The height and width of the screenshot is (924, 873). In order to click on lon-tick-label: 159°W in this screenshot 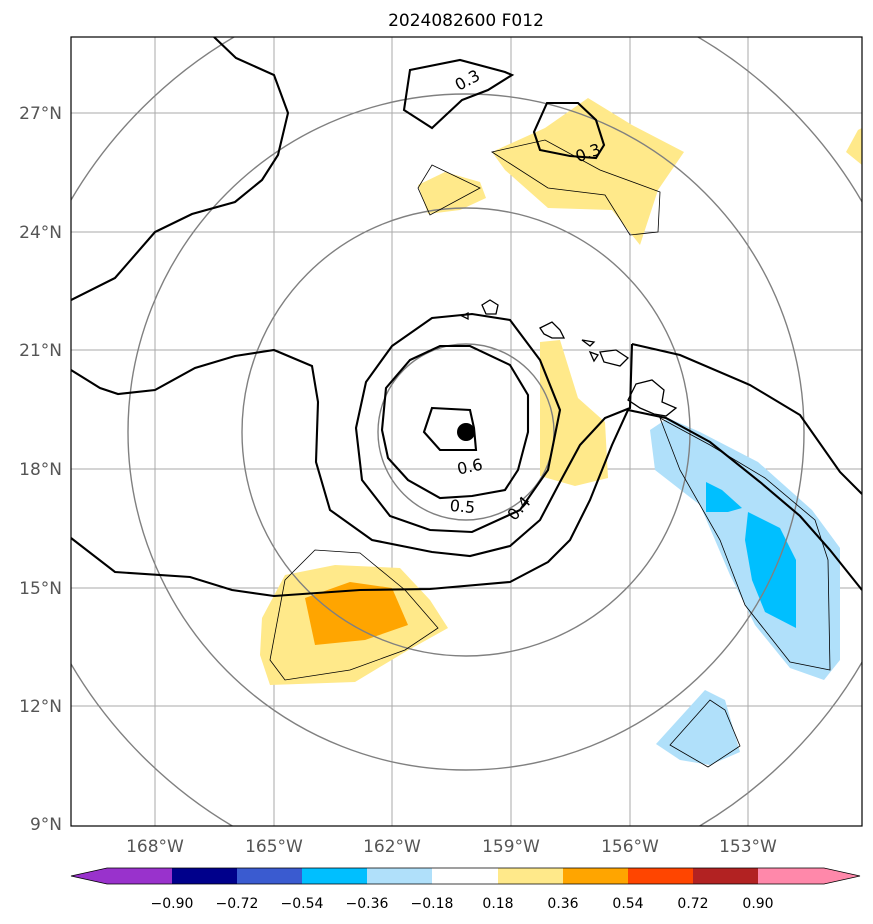, I will do `click(511, 847)`.